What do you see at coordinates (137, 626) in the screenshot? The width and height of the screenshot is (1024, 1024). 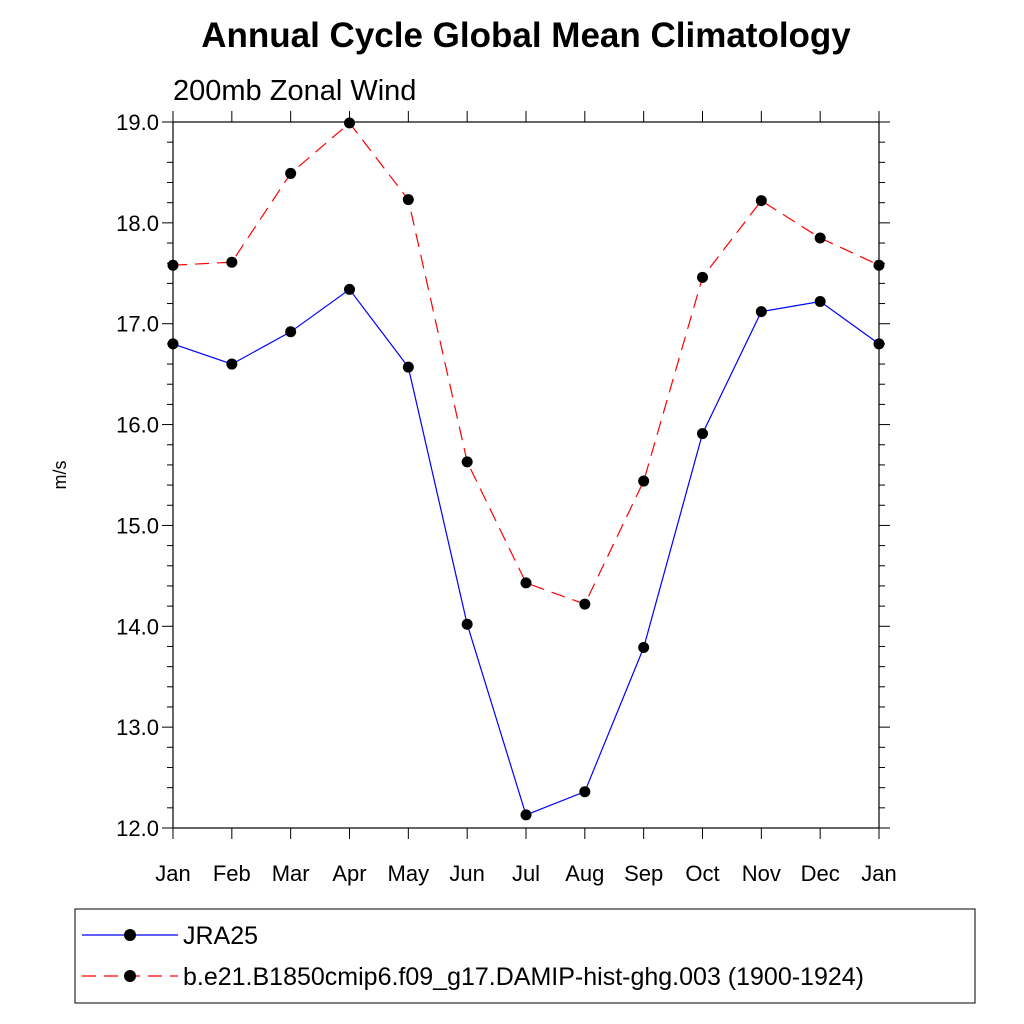 I see `y-tick-label: 14.0` at bounding box center [137, 626].